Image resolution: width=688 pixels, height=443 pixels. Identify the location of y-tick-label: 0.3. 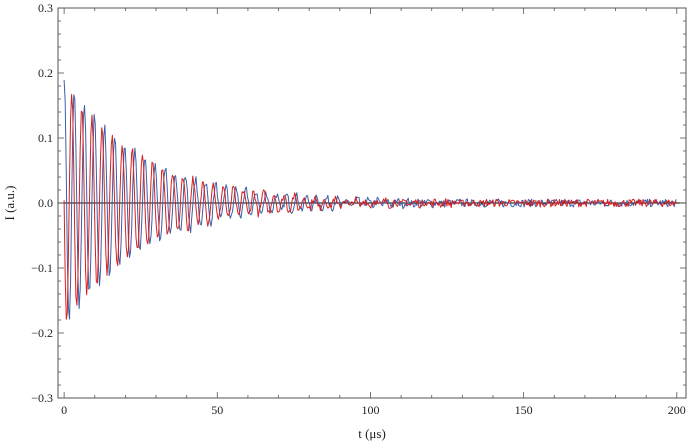
(45, 8).